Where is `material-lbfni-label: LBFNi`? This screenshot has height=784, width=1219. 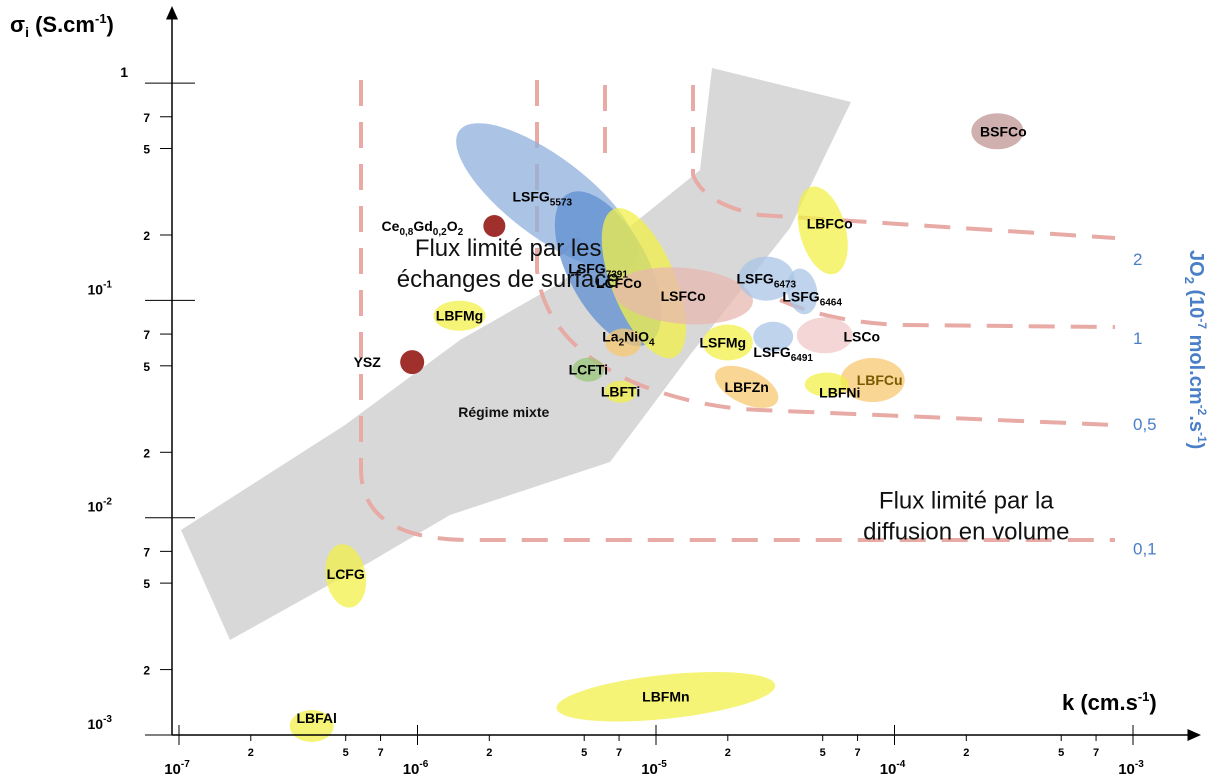
material-lbfni-label: LBFNi is located at coordinates (839, 393).